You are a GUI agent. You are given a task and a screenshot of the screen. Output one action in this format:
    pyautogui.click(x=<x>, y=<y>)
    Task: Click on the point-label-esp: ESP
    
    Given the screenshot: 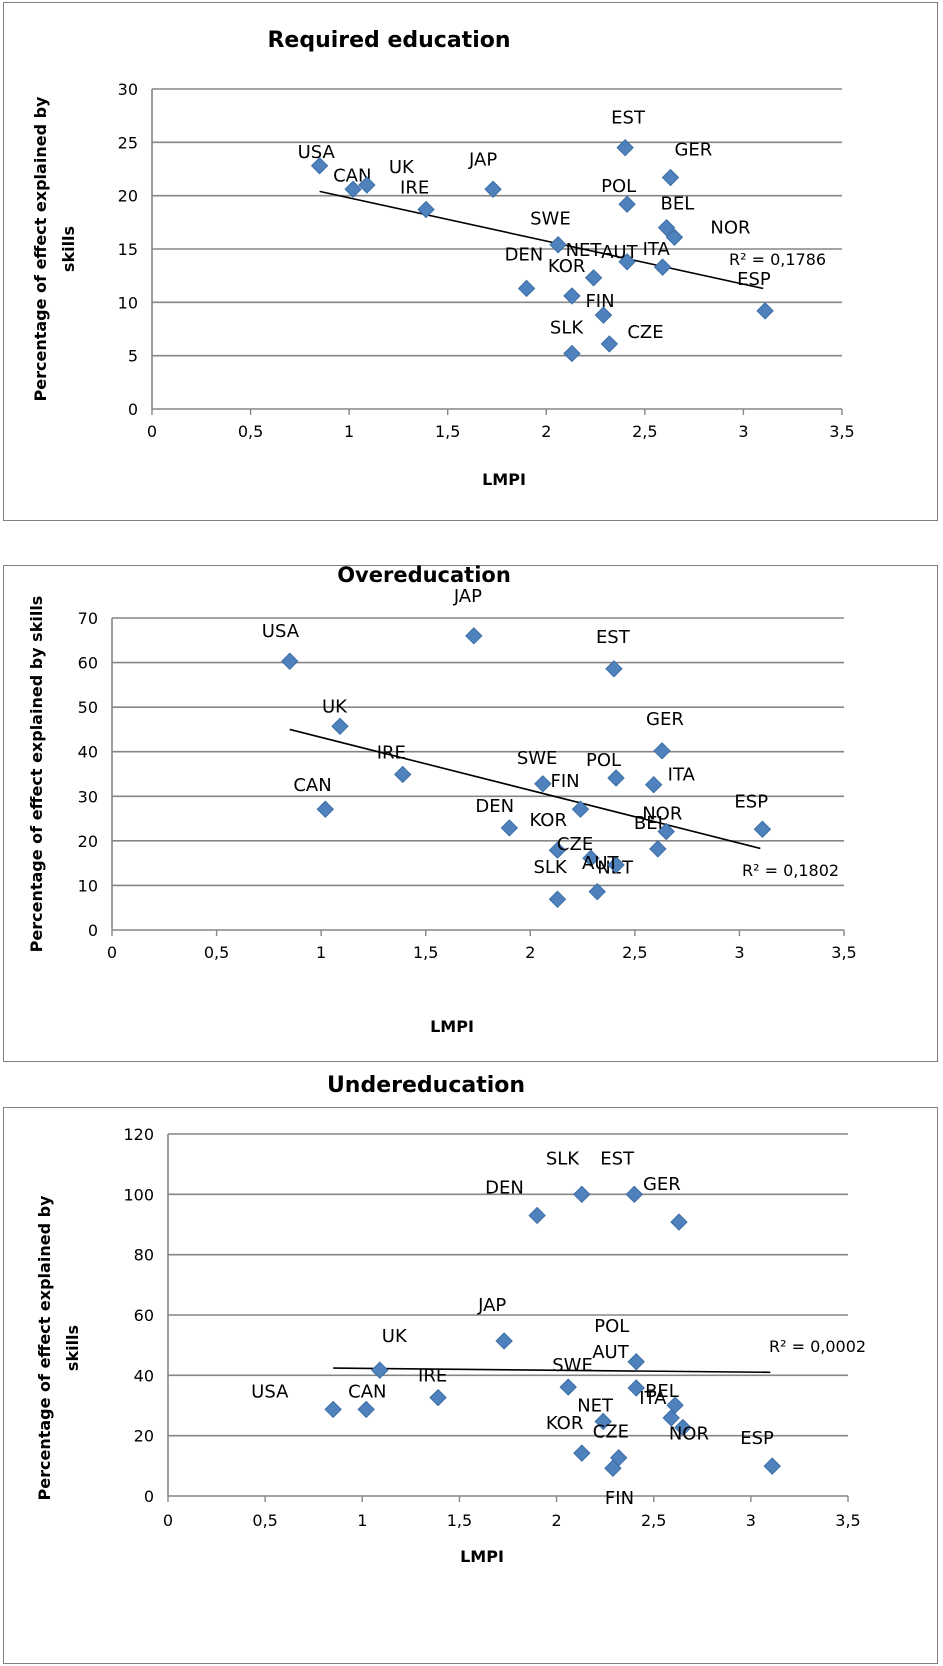 What is the action you would take?
    pyautogui.click(x=754, y=279)
    